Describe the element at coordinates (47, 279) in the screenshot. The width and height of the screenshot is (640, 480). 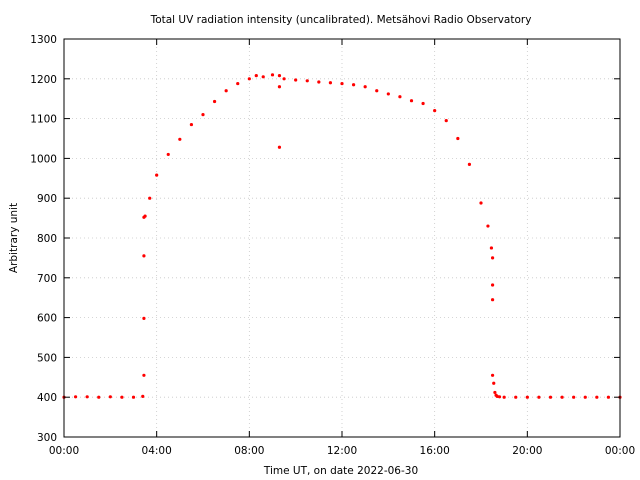
I see `y-tick-label: 700` at that location.